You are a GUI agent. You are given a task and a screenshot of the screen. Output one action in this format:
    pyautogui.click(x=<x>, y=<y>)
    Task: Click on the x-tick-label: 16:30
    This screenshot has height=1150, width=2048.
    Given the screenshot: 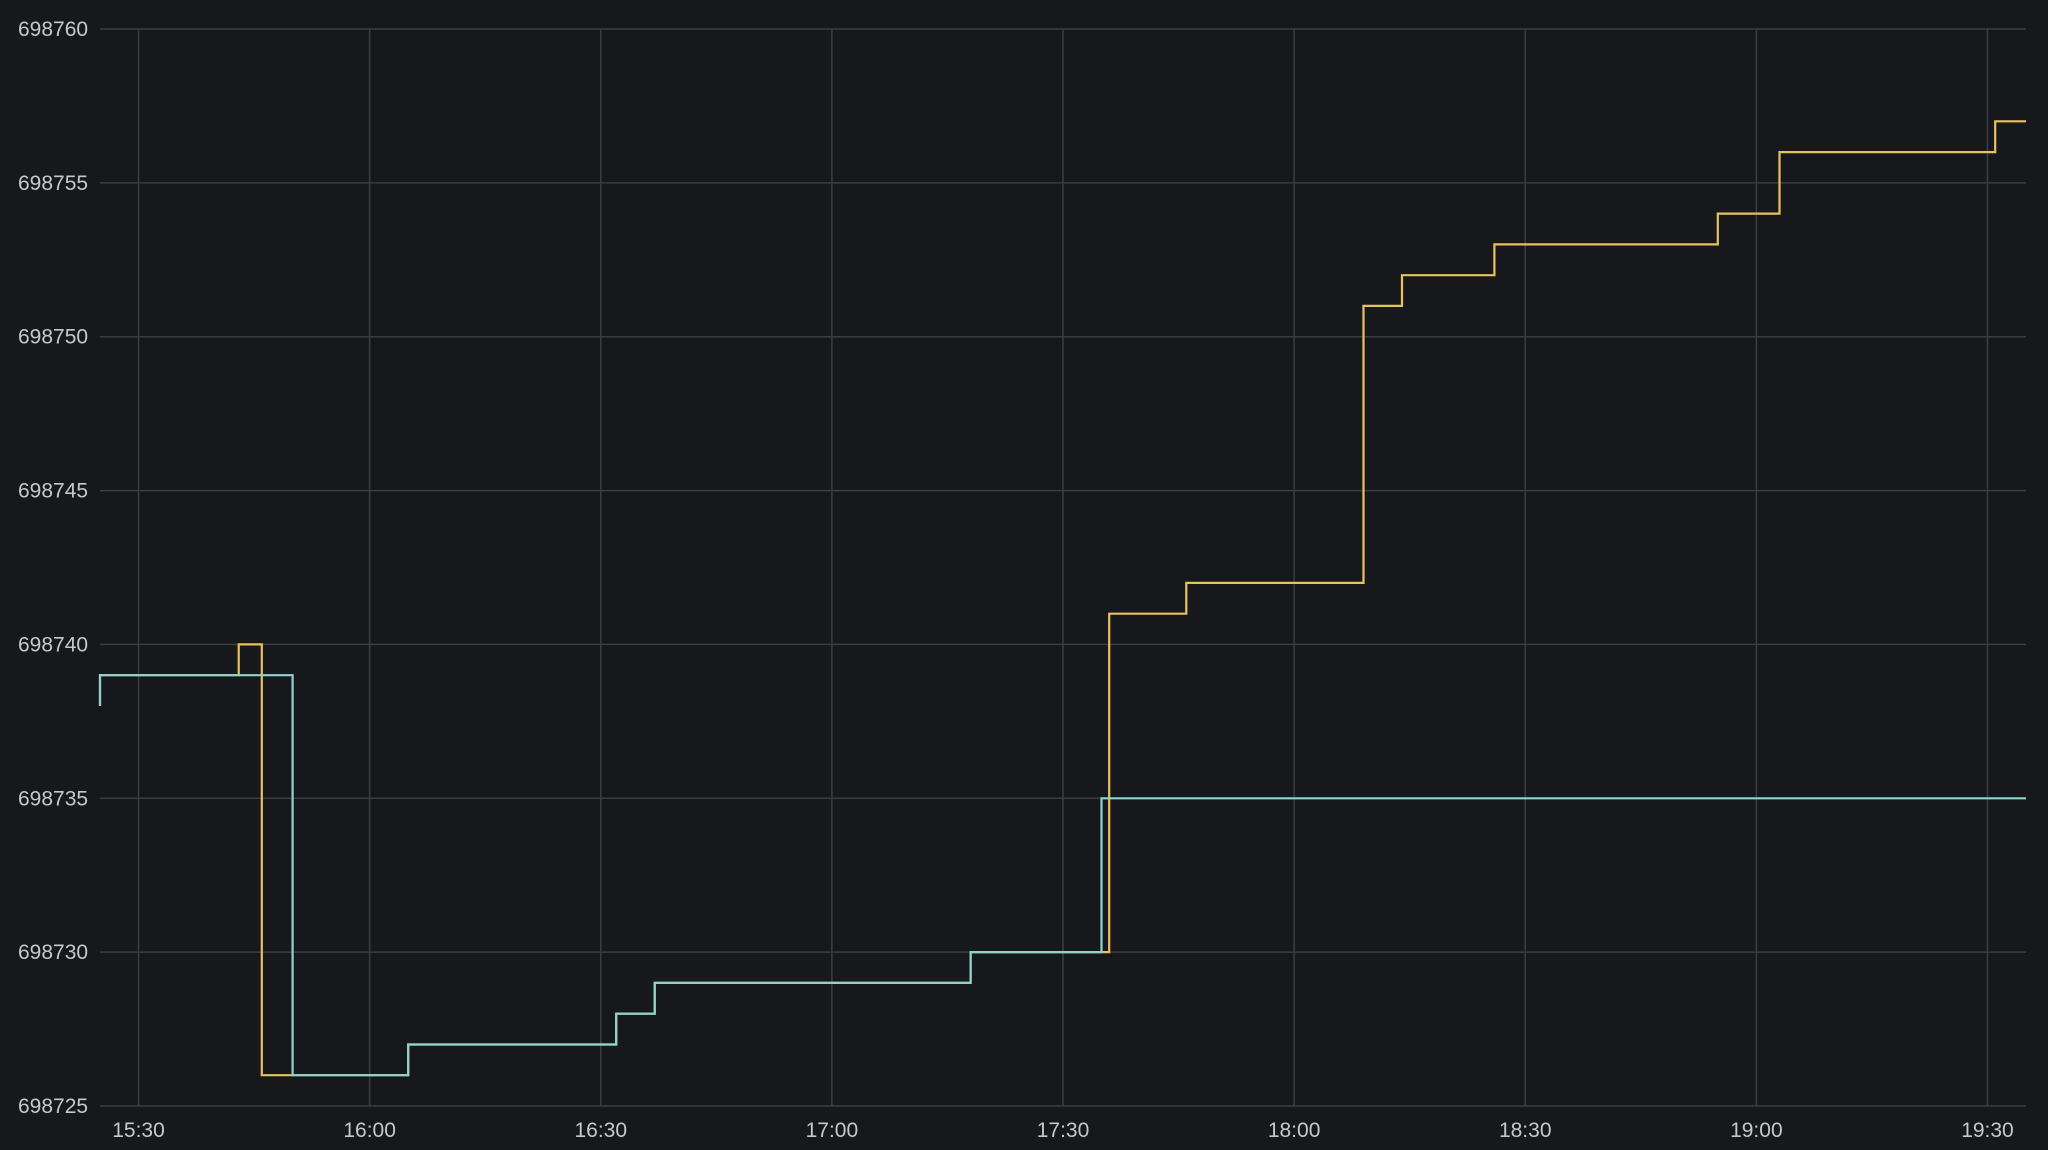 What is the action you would take?
    pyautogui.click(x=600, y=1130)
    